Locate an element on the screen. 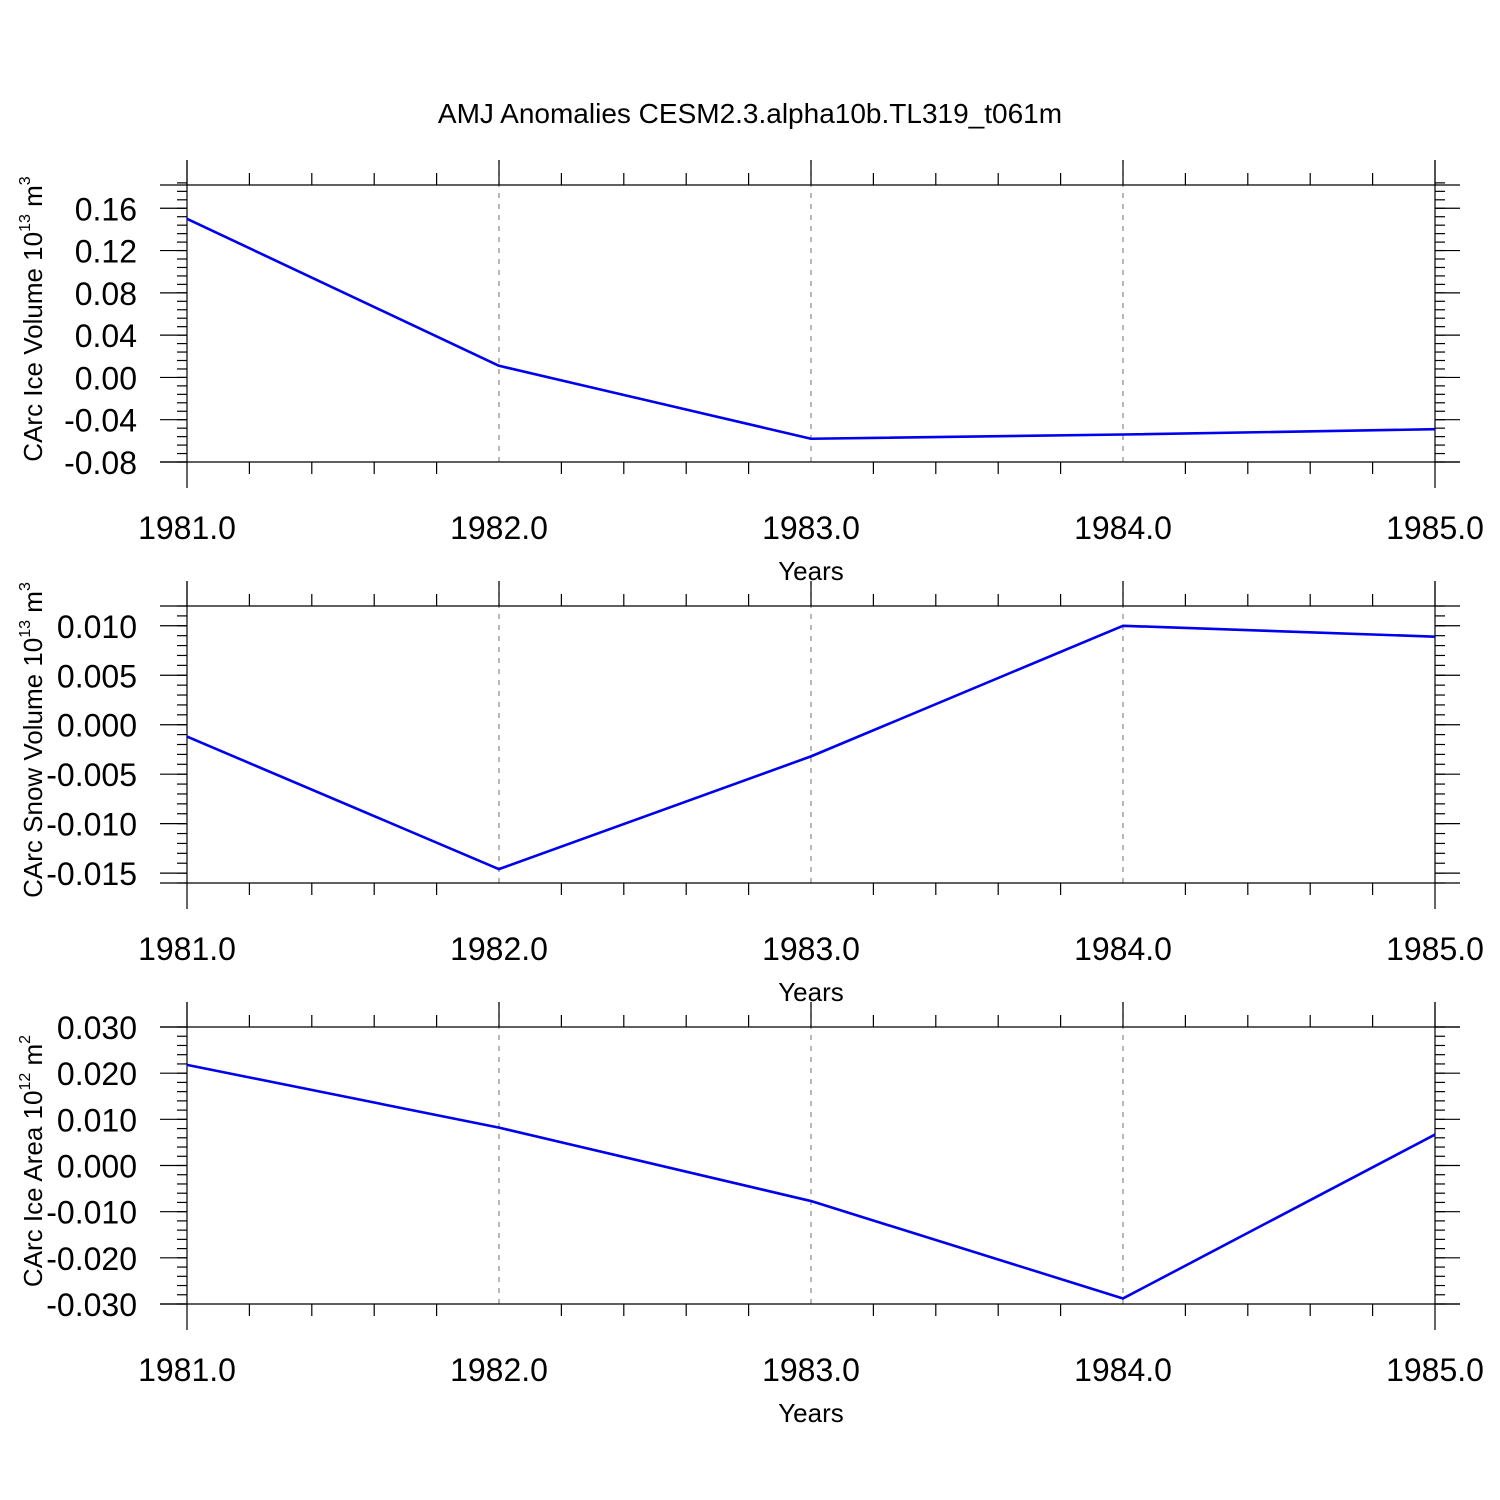 Image resolution: width=1500 pixels, height=1500 pixels. y-axis-title: CArc Snow Volume 1013 m3 is located at coordinates (32, 740).